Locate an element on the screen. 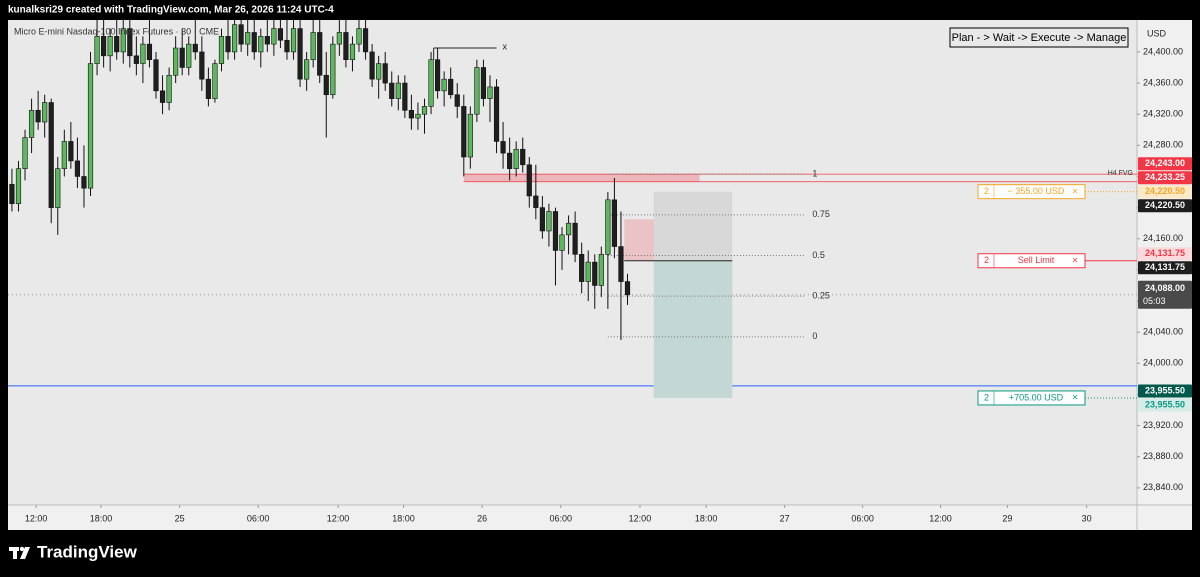 This screenshot has width=1200, height=577. y-tick-label: 23,920.00 is located at coordinates (1163, 425).